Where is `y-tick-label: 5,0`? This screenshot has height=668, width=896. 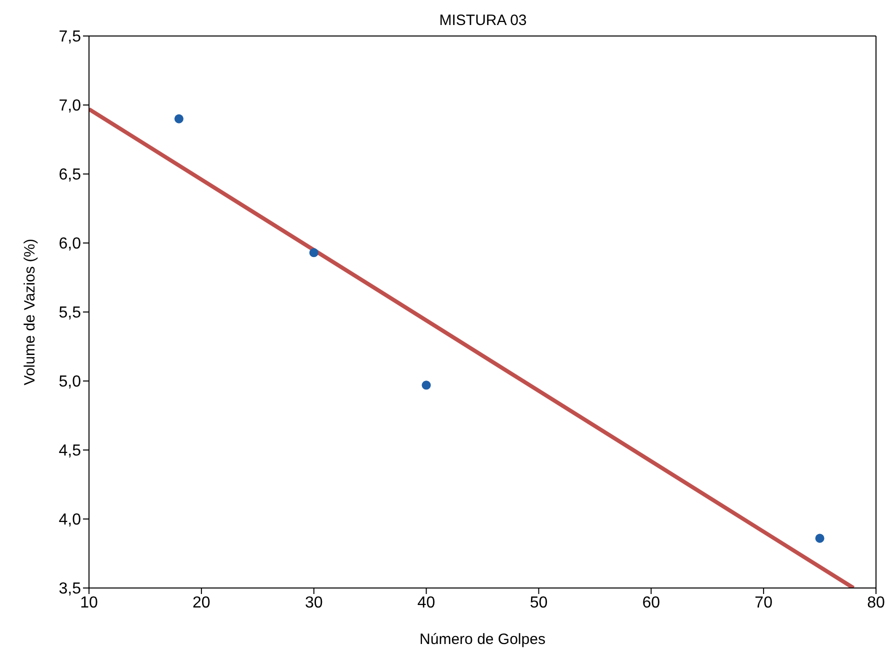 y-tick-label: 5,0 is located at coordinates (70, 382).